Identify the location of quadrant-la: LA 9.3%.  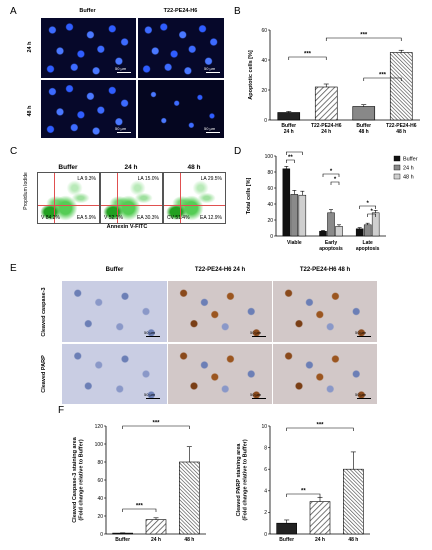
(86, 179).